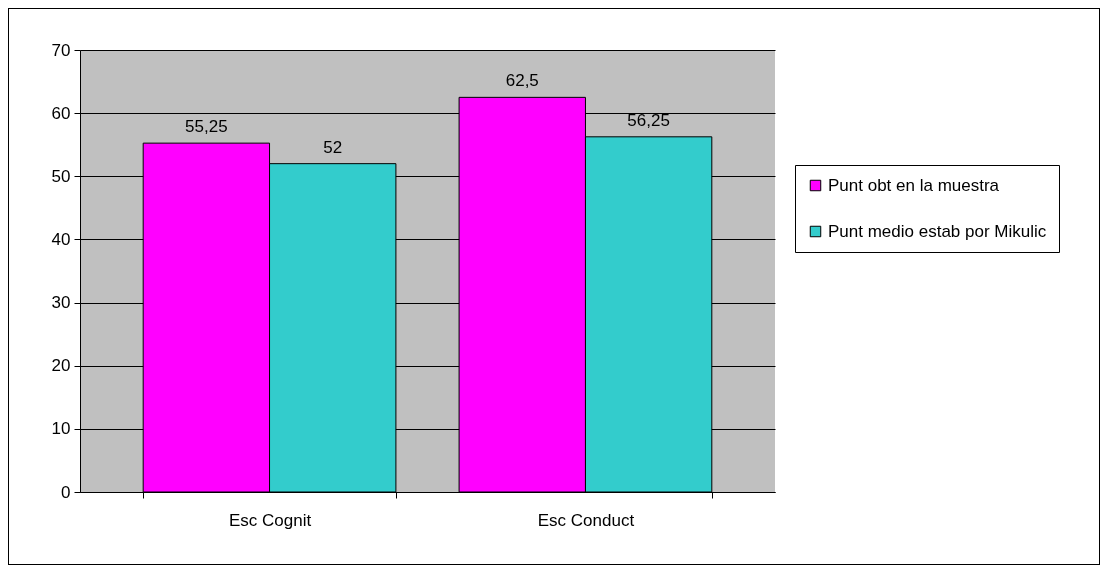 This screenshot has width=1109, height=572. I want to click on legend-label: Punt medio estab por Mikulic, so click(937, 231).